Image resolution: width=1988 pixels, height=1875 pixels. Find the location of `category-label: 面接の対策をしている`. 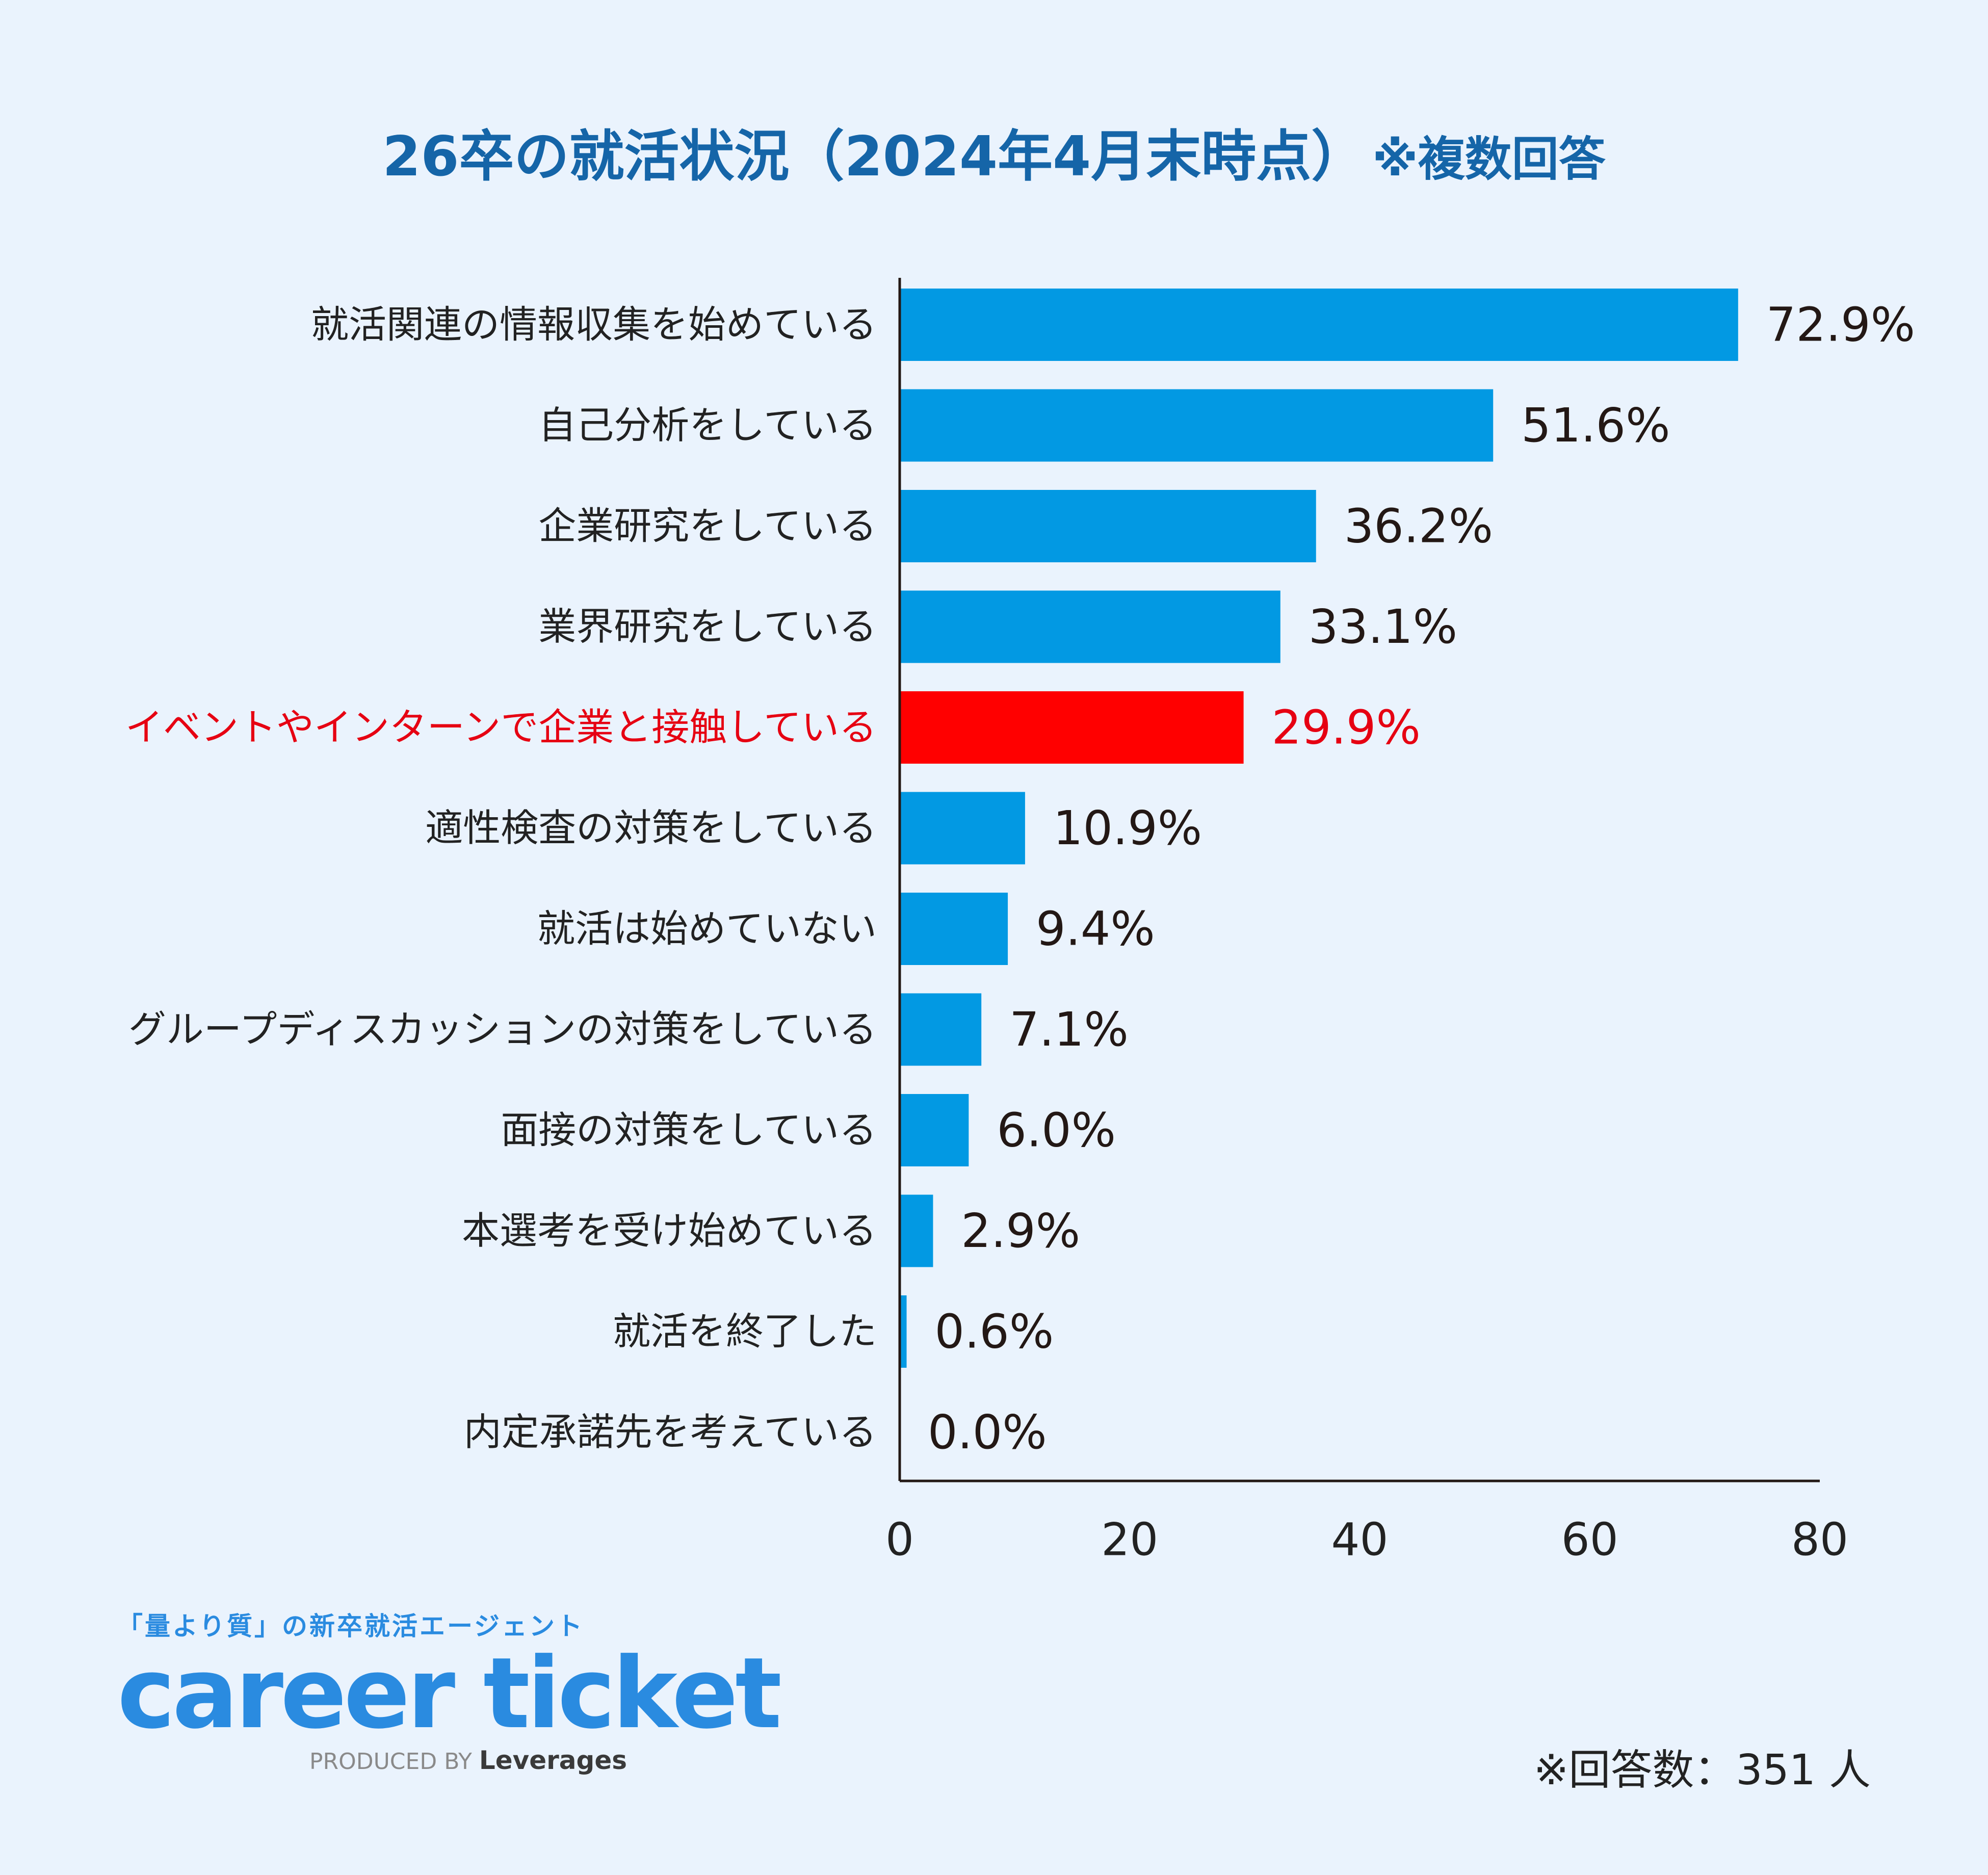

category-label: 面接の対策をしている is located at coordinates (689, 1130).